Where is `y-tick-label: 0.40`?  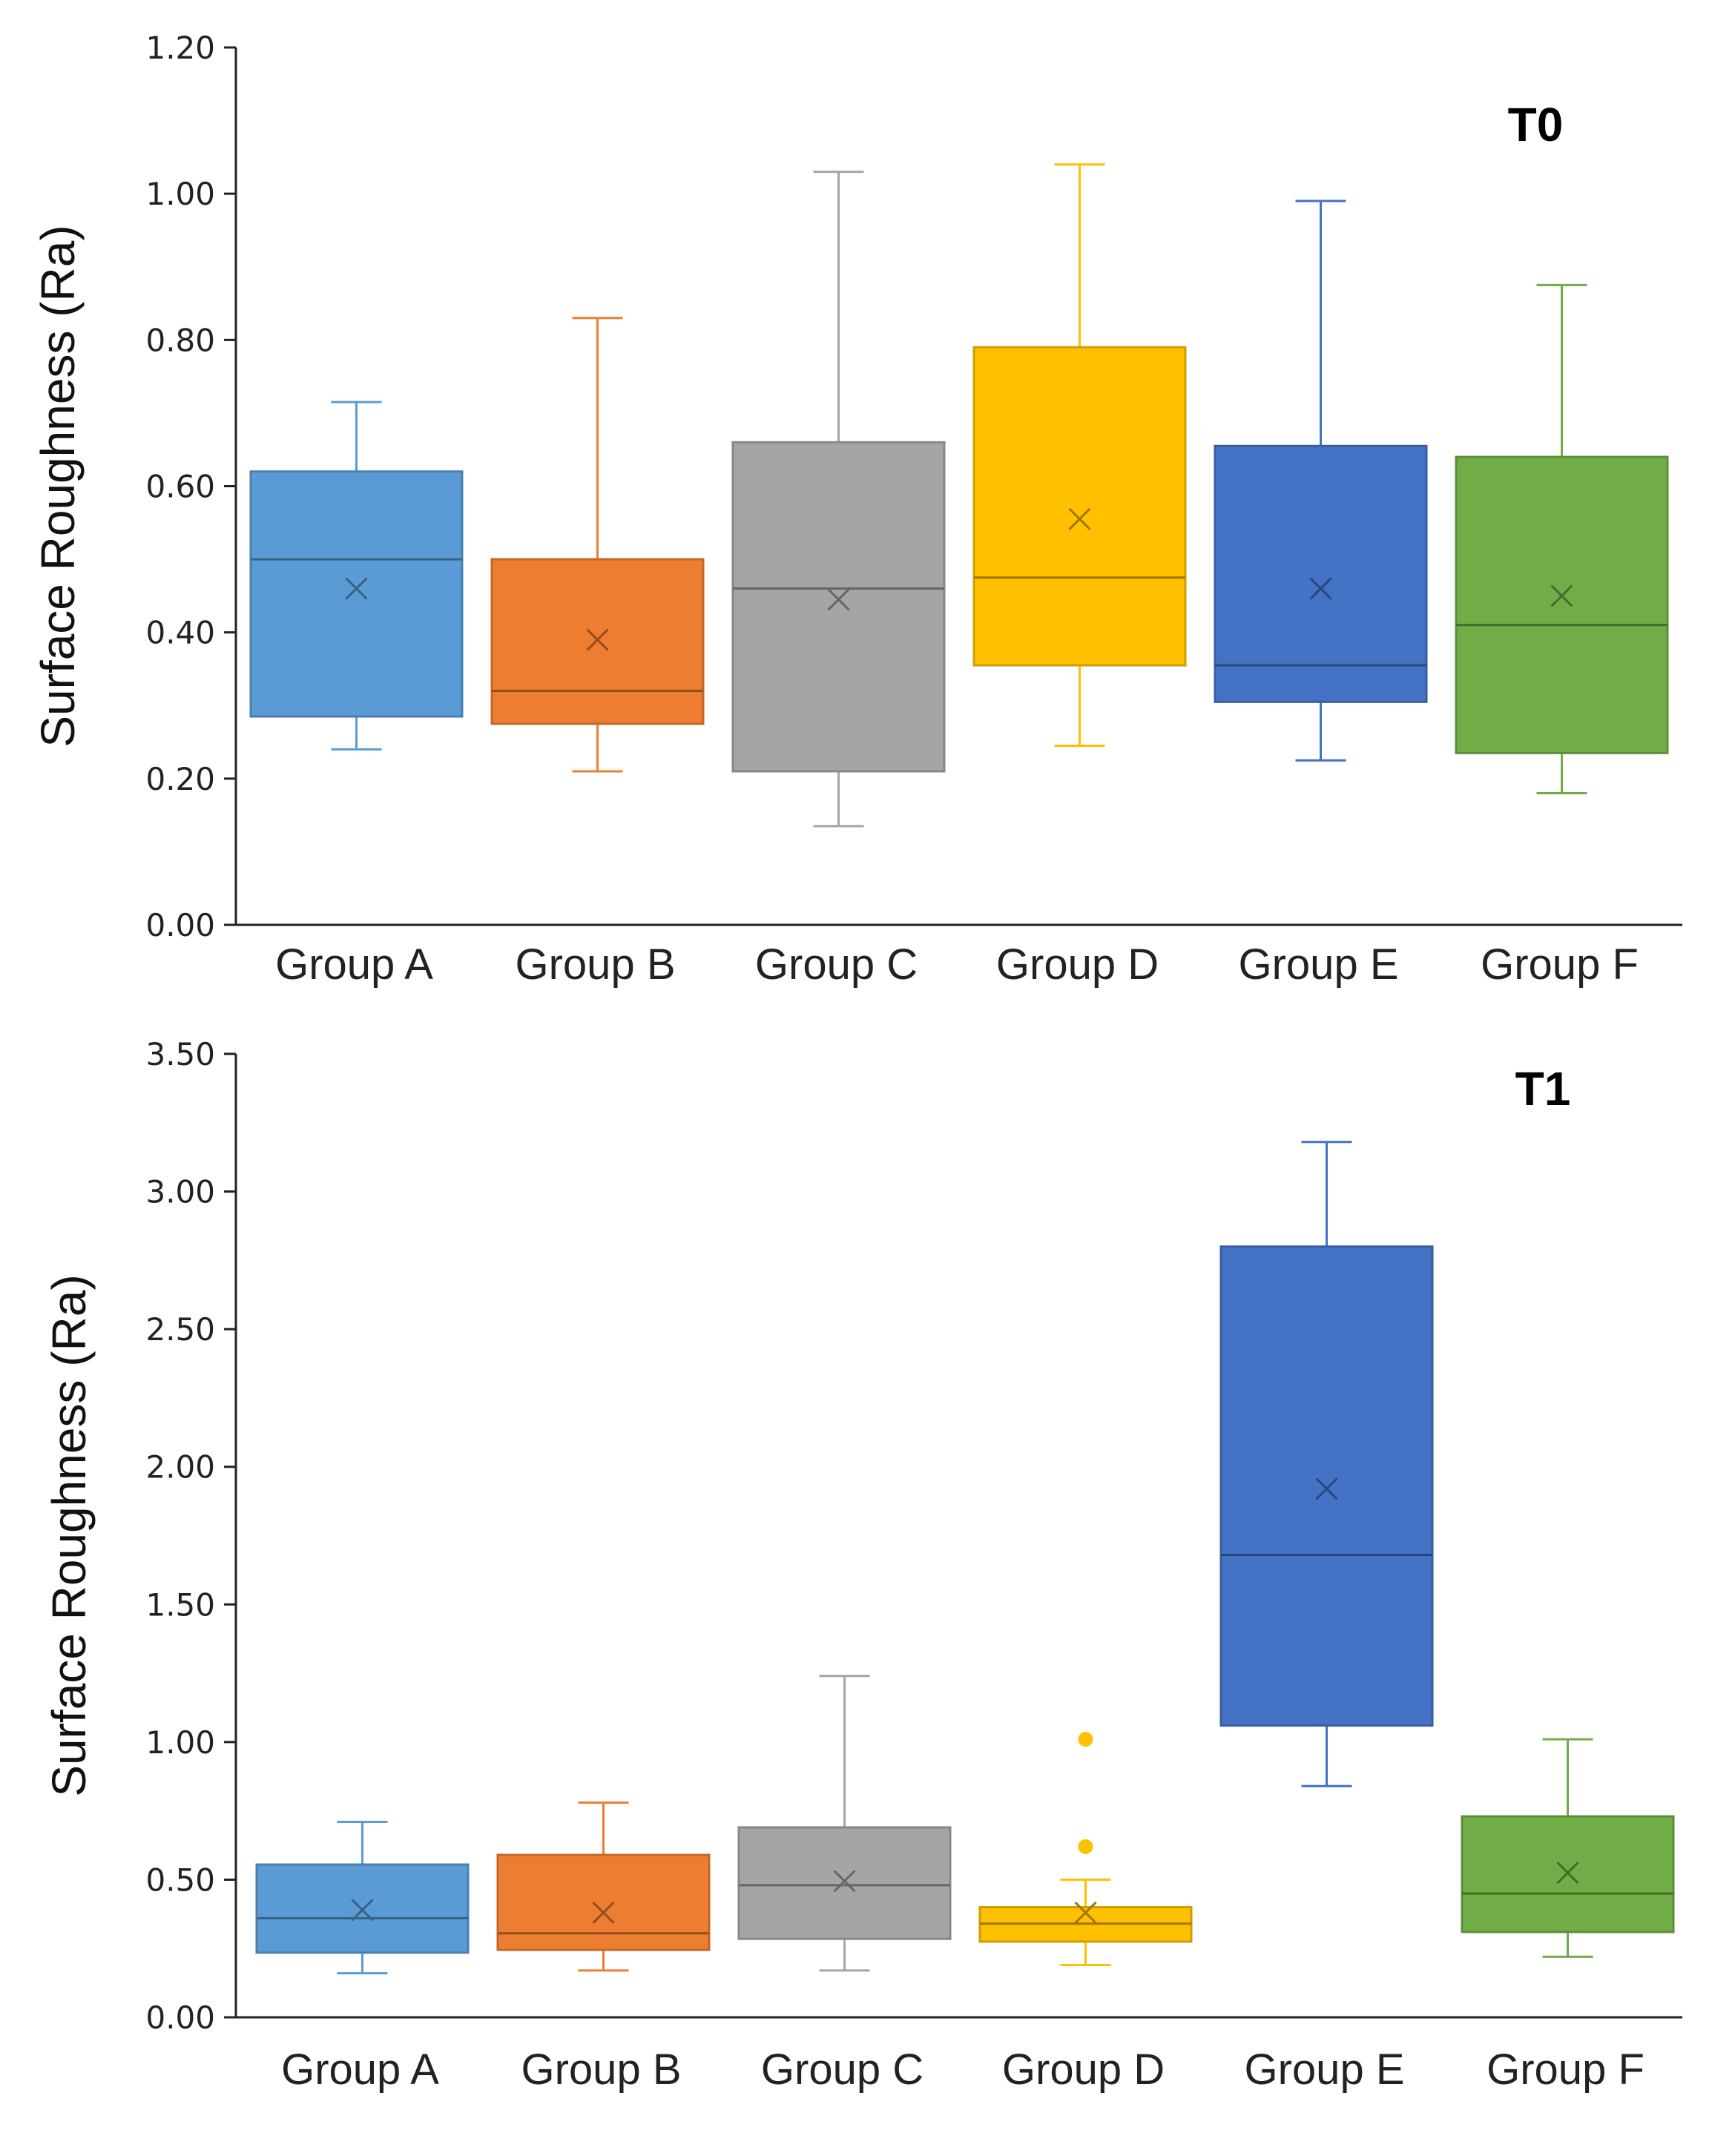
y-tick-label: 0.40 is located at coordinates (180, 633).